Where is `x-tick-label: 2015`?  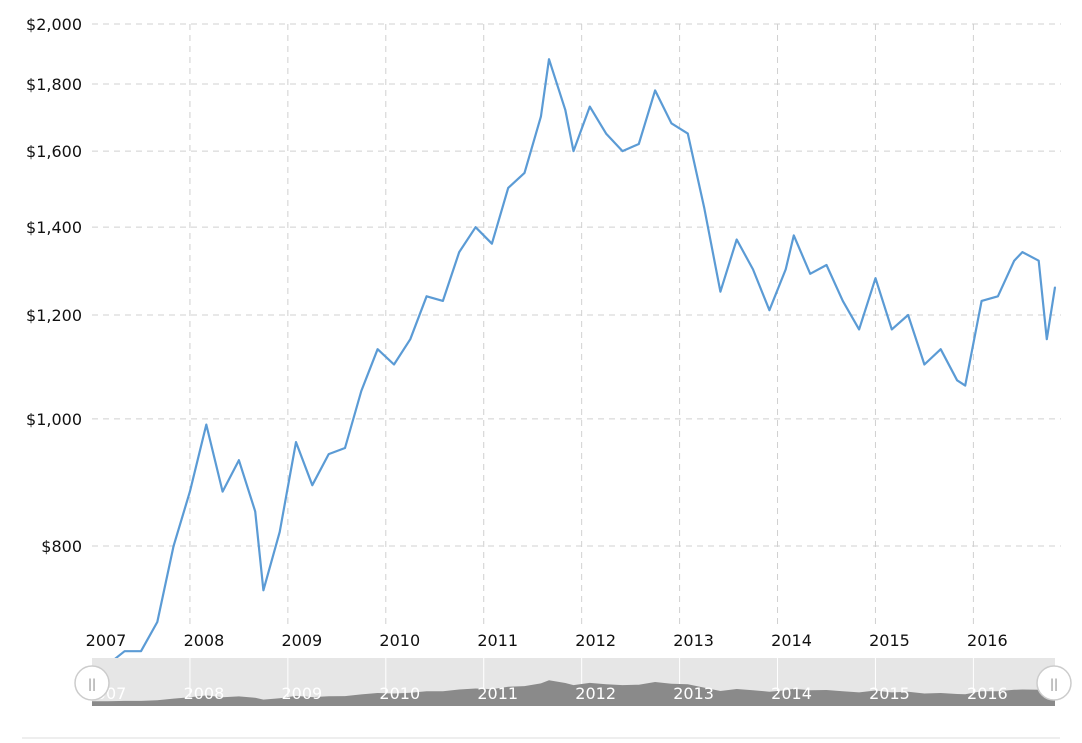
x-tick-label: 2015 is located at coordinates (889, 640).